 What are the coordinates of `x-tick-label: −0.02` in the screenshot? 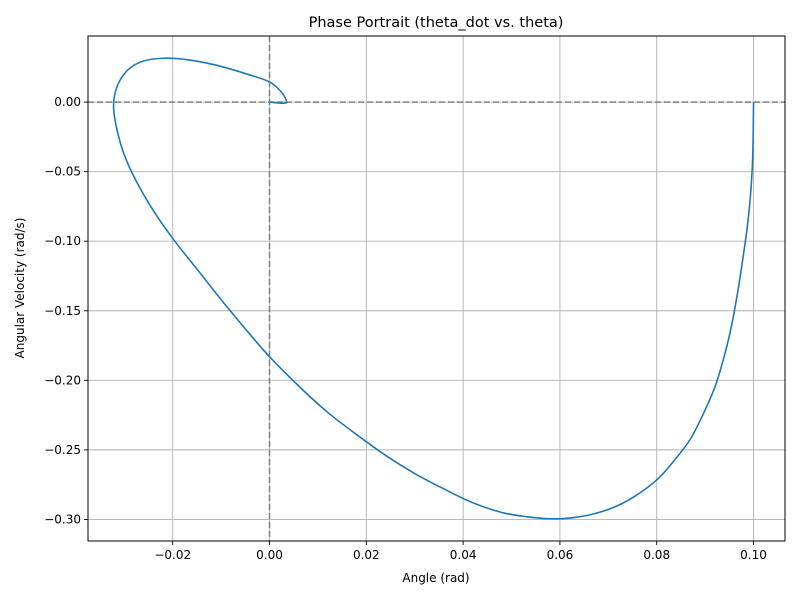 It's located at (172, 555).